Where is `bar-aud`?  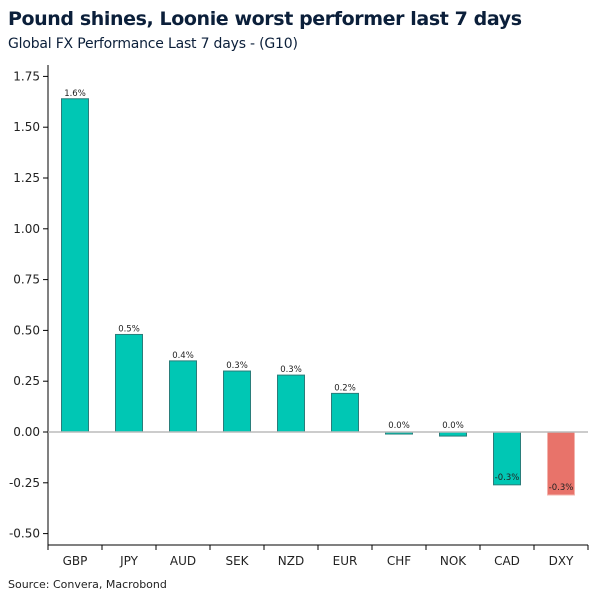
bar-aud is located at coordinates (183, 396).